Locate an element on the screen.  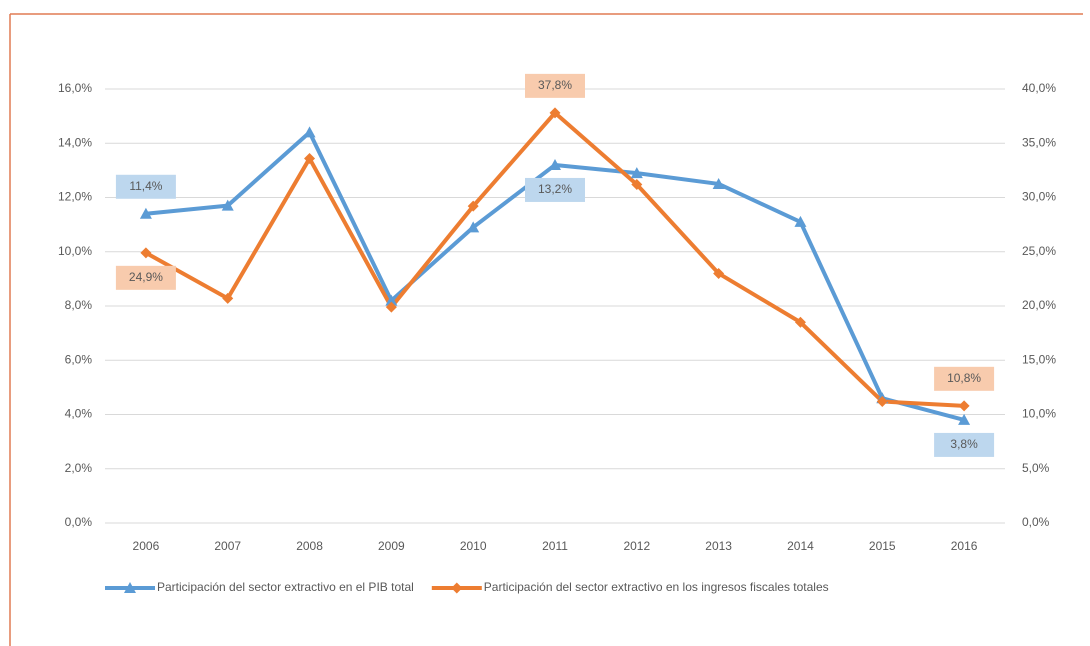
x-tick-label: 2009 is located at coordinates (391, 546).